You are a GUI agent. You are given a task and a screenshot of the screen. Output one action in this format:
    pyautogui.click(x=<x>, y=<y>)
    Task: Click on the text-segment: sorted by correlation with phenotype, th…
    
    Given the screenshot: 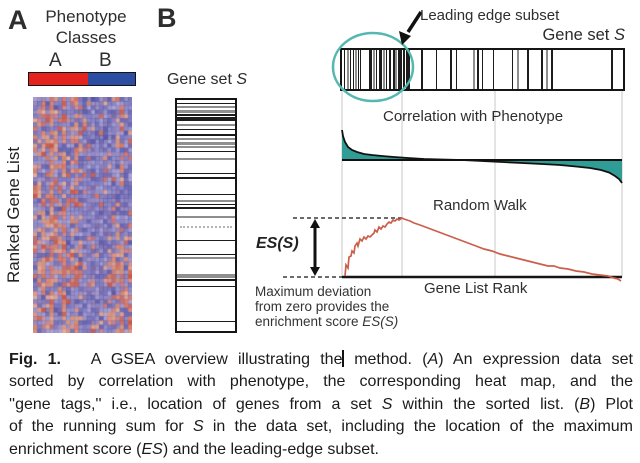 What is the action you would take?
    pyautogui.click(x=321, y=382)
    